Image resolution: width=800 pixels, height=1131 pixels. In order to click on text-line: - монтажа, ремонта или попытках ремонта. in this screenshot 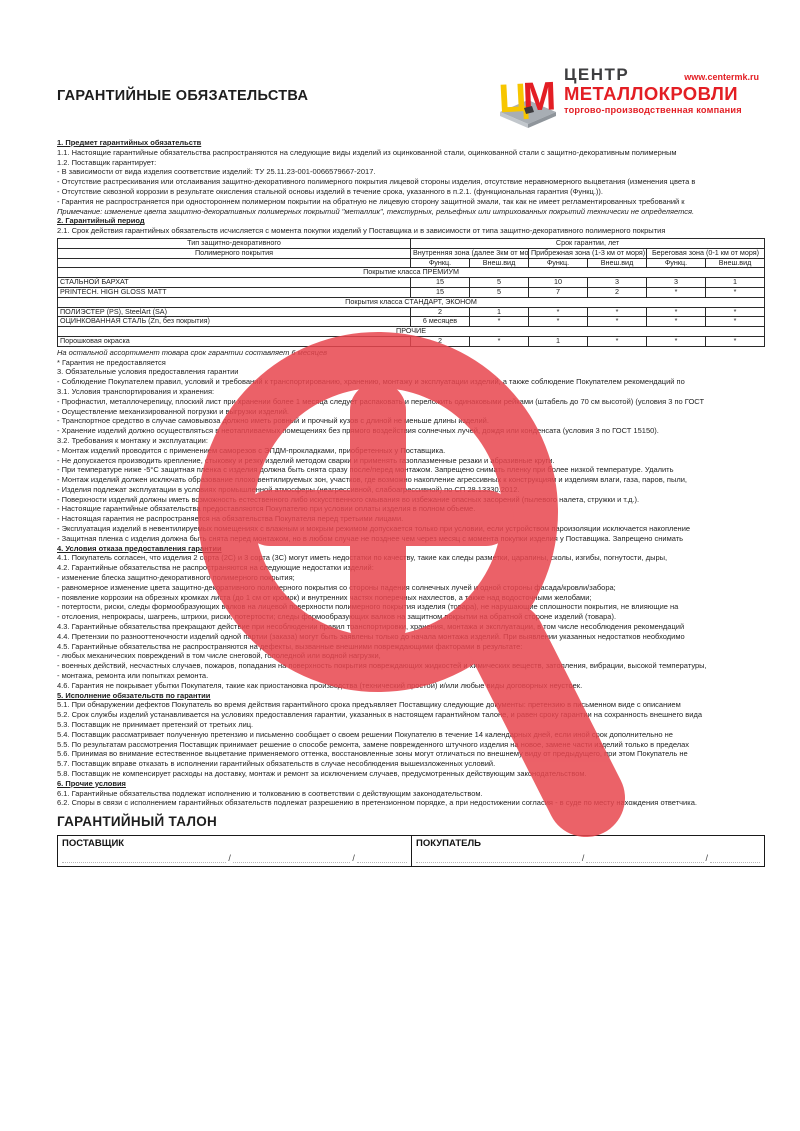, I will do `click(133, 676)`.